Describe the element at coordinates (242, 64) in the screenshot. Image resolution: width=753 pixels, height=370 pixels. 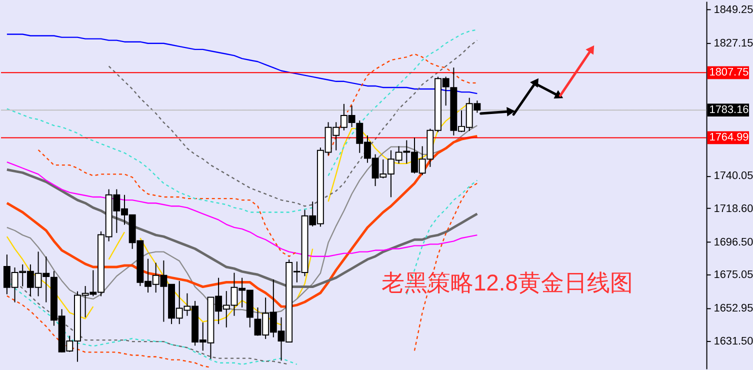
I see `line-series` at that location.